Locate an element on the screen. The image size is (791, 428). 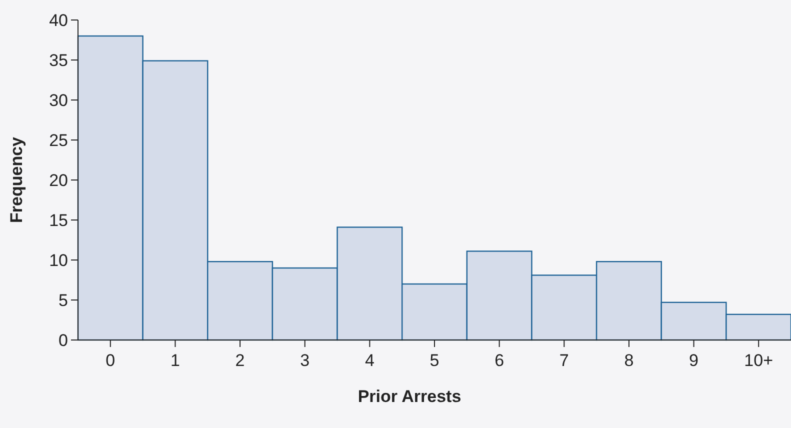
y-axis-title: Frequency is located at coordinates (16, 179).